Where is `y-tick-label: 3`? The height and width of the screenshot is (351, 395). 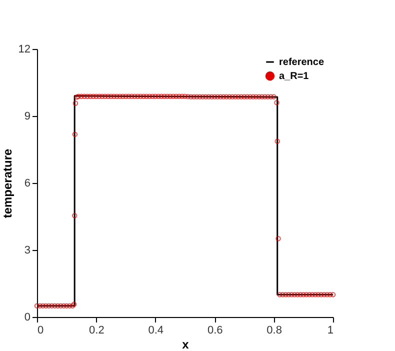 y-tick-label: 3 is located at coordinates (27, 250).